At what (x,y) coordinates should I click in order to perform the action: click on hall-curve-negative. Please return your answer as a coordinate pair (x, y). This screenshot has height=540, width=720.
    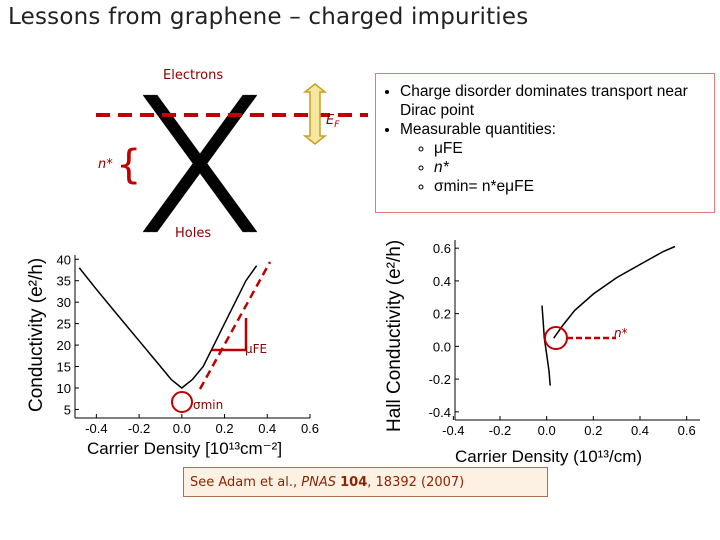
    Looking at the image, I should click on (546, 345).